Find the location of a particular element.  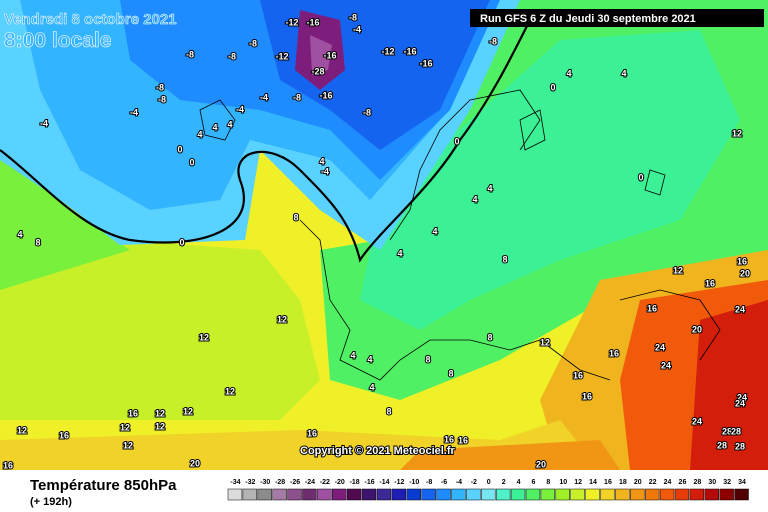

legend-label: -14 is located at coordinates (384, 482).